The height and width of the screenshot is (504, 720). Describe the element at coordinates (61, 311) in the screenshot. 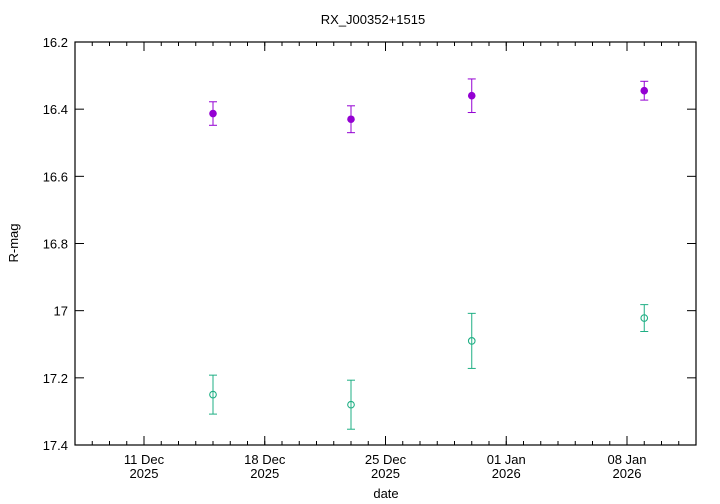

I see `y-tick-label: 17` at that location.